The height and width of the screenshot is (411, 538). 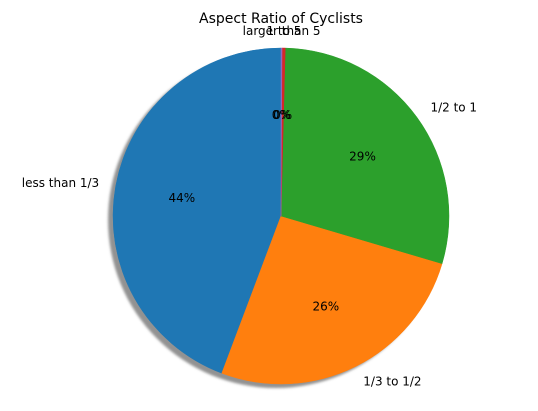 I want to click on slice-percent-label: 26%, so click(x=326, y=306).